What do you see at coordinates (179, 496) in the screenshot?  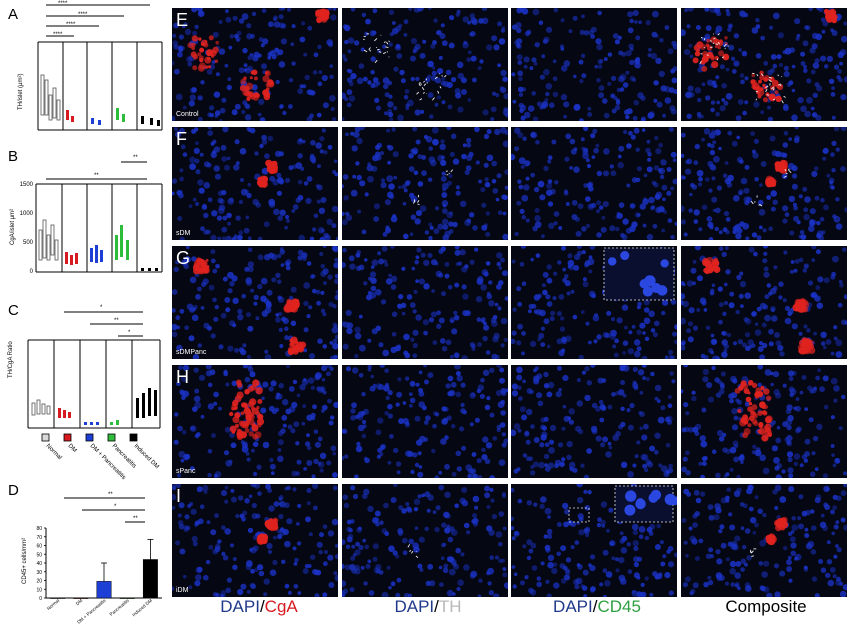 I see `row-label-i: I` at bounding box center [179, 496].